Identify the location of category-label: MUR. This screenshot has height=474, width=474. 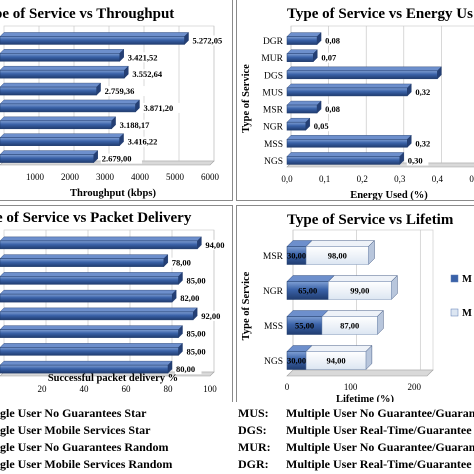
(272, 59).